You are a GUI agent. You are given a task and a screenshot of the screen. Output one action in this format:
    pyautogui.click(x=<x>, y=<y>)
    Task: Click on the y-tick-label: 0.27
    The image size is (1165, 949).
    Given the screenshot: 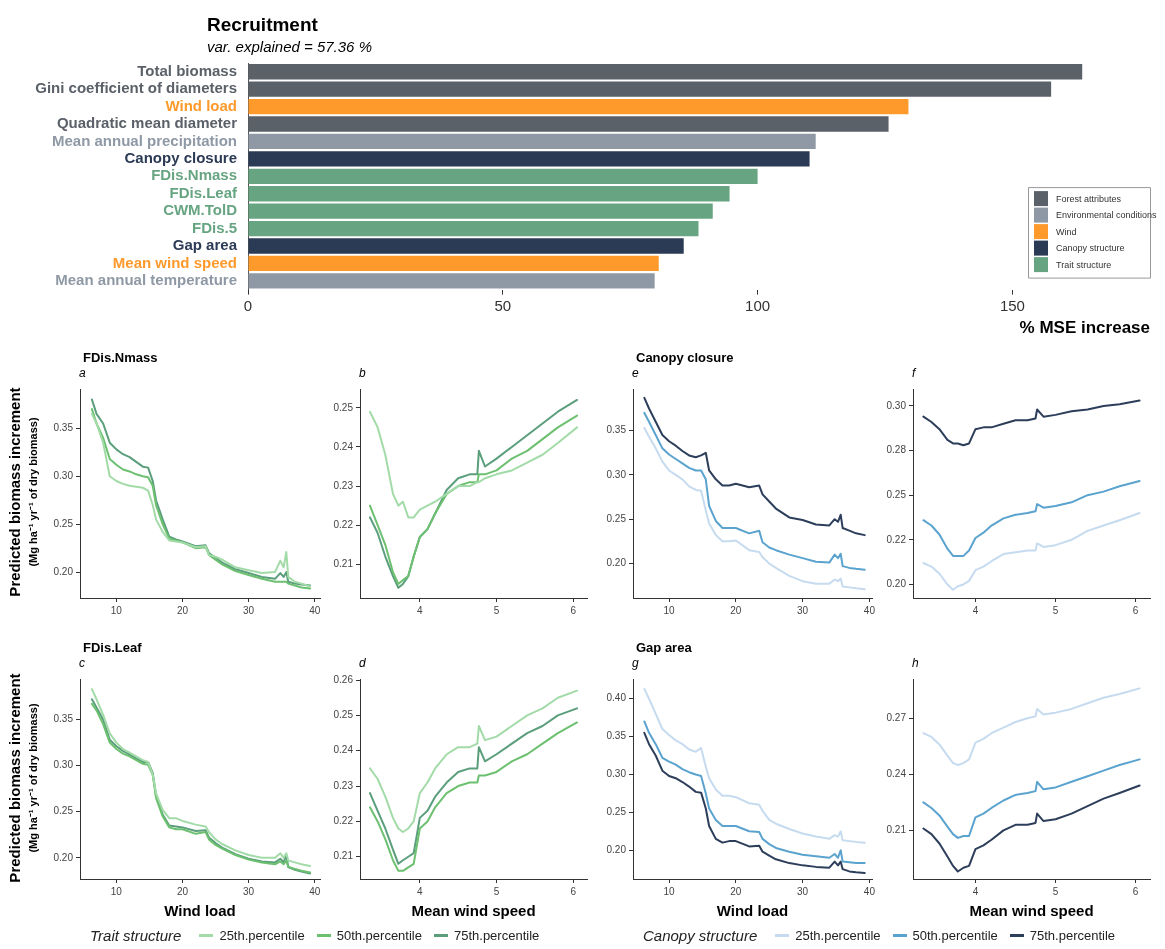 What is the action you would take?
    pyautogui.click(x=896, y=717)
    